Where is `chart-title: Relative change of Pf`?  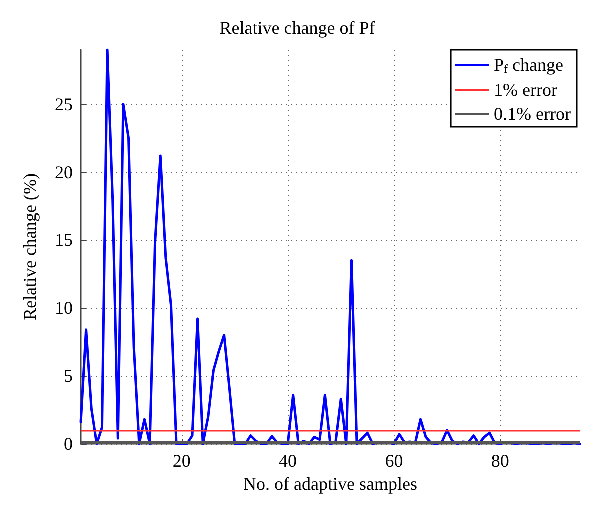 chart-title: Relative change of Pf is located at coordinates (298, 28).